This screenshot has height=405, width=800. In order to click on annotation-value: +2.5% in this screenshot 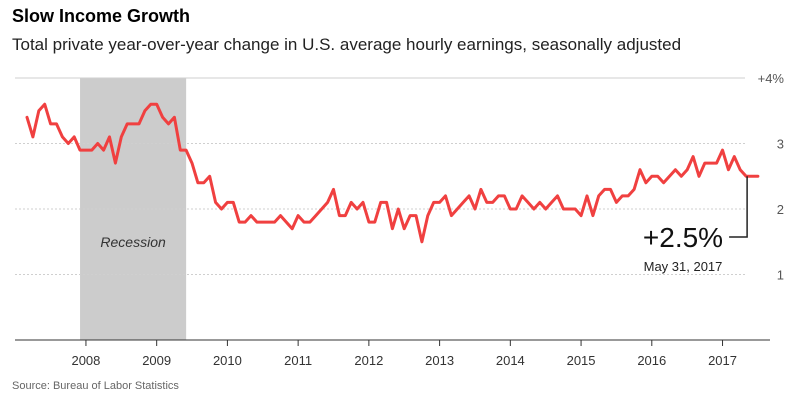, I will do `click(683, 237)`.